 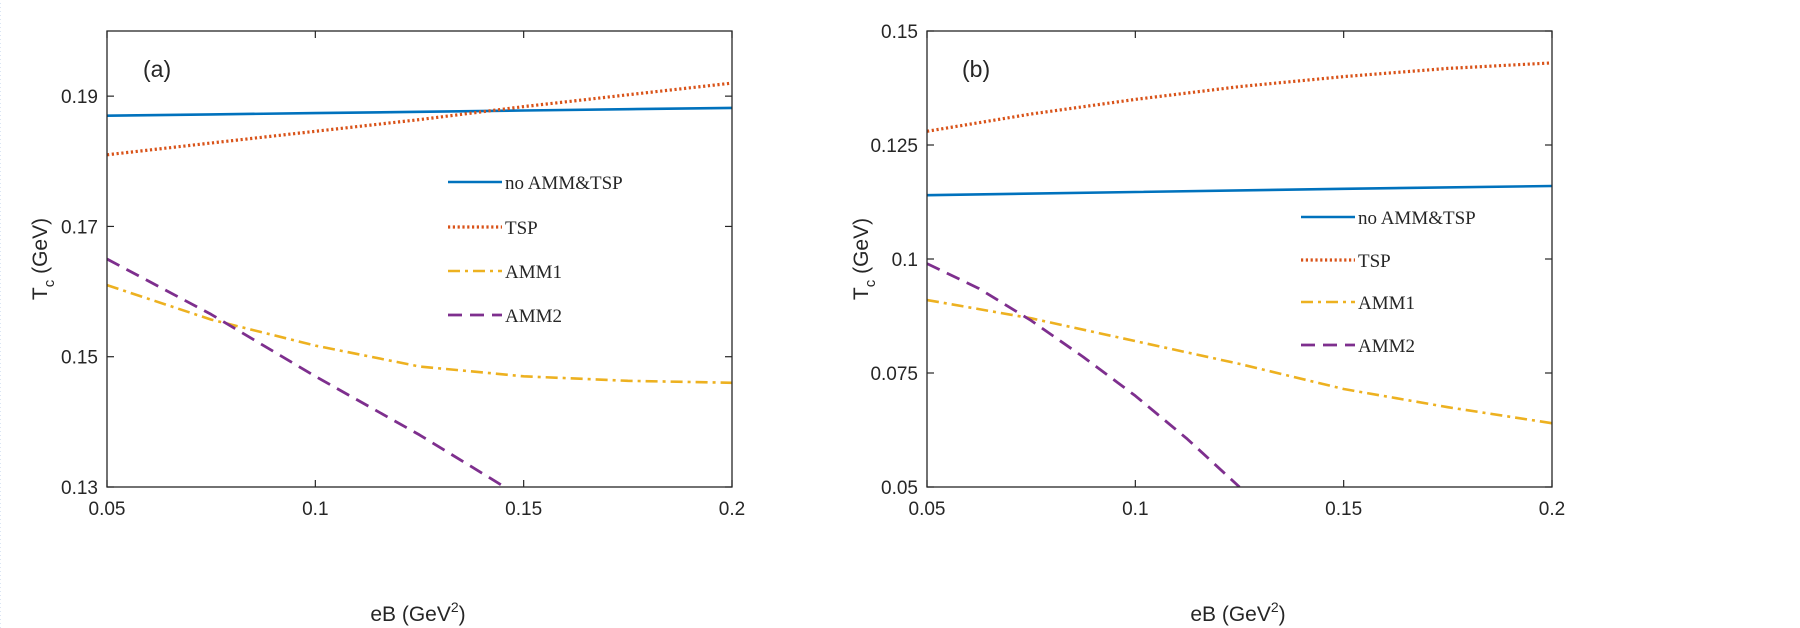 I want to click on legend-label-amm1-a: AMM1, so click(x=533, y=272).